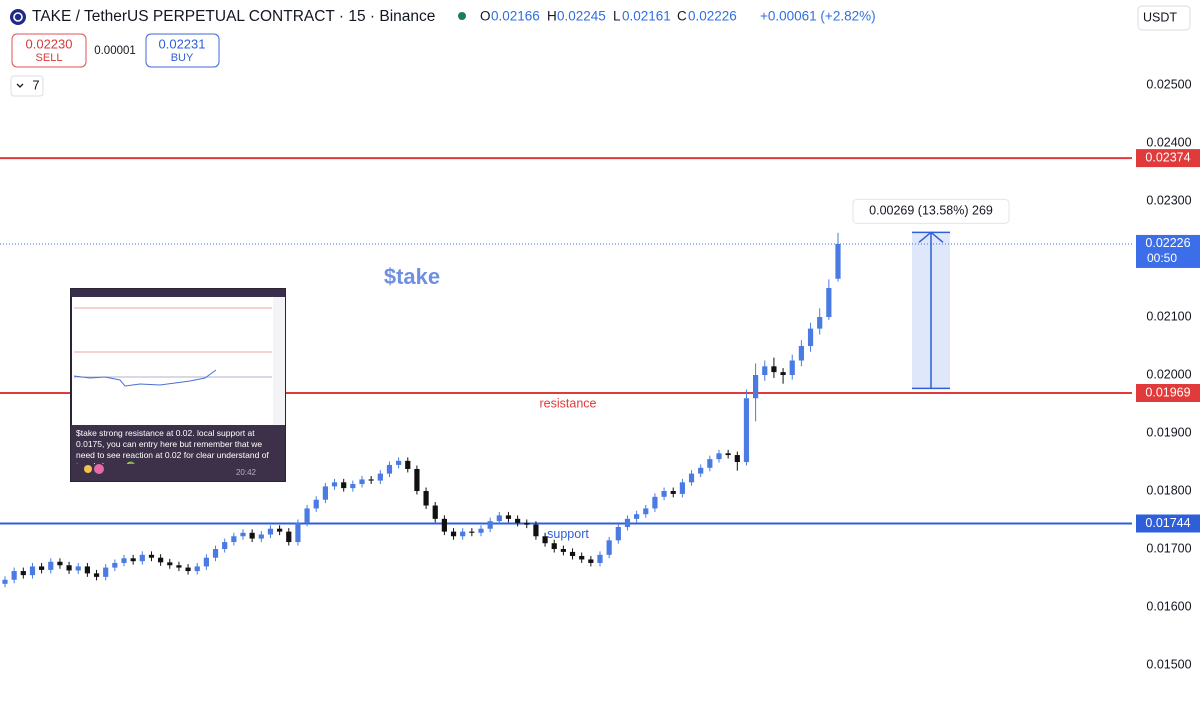 This screenshot has width=1200, height=704. Describe the element at coordinates (1168, 606) in the screenshot. I see `y-tick-label: 0.01600` at that location.